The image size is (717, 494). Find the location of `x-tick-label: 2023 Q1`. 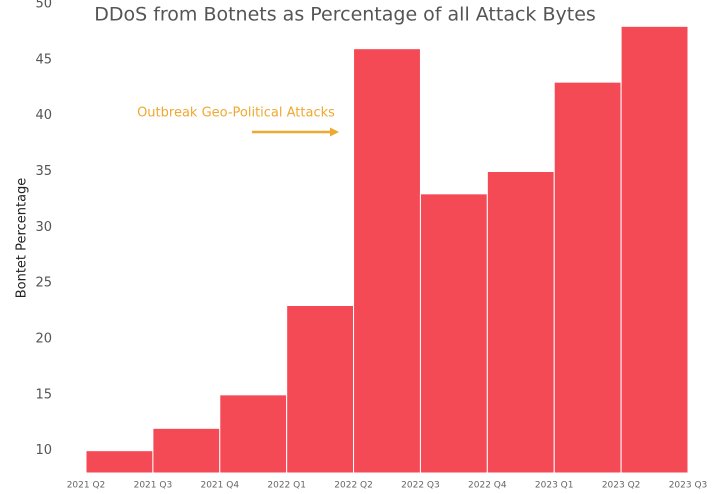

x-tick-label: 2023 Q1 is located at coordinates (554, 486).